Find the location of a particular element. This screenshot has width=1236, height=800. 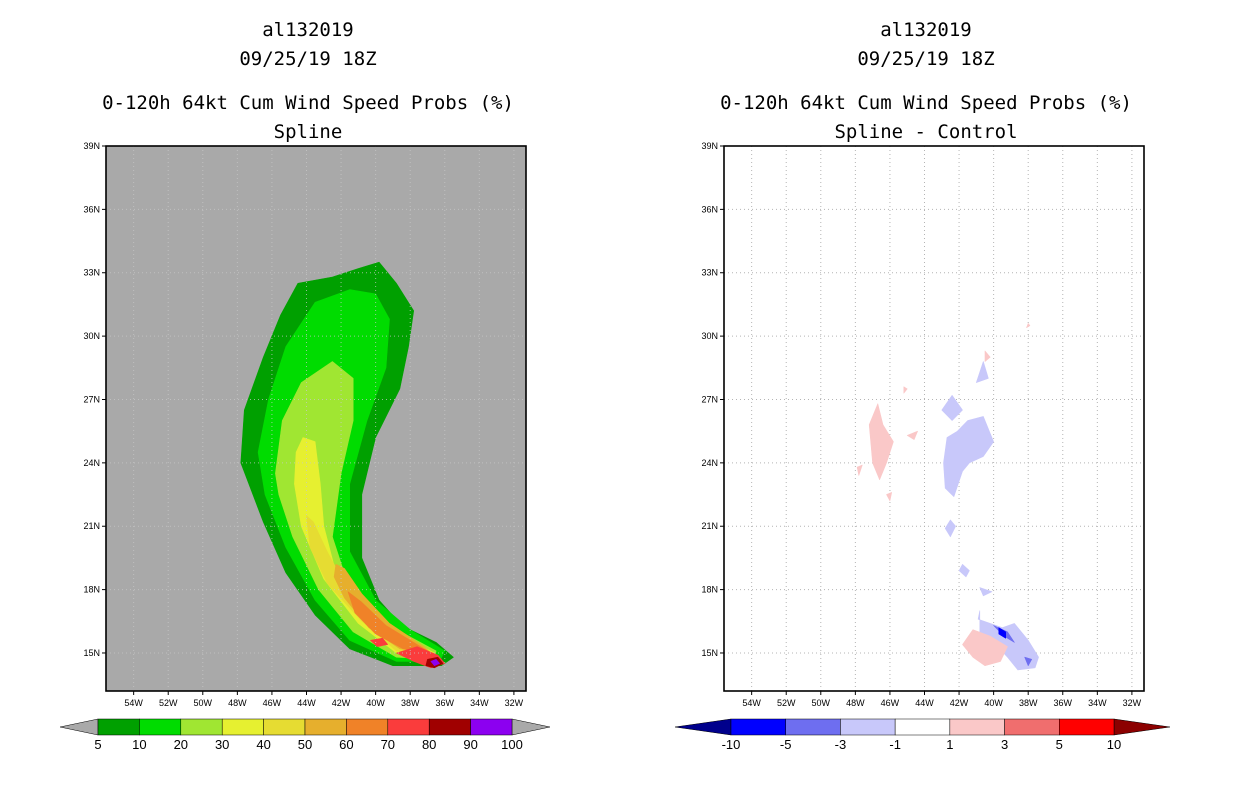

colorbar-label: 50 is located at coordinates (305, 744).